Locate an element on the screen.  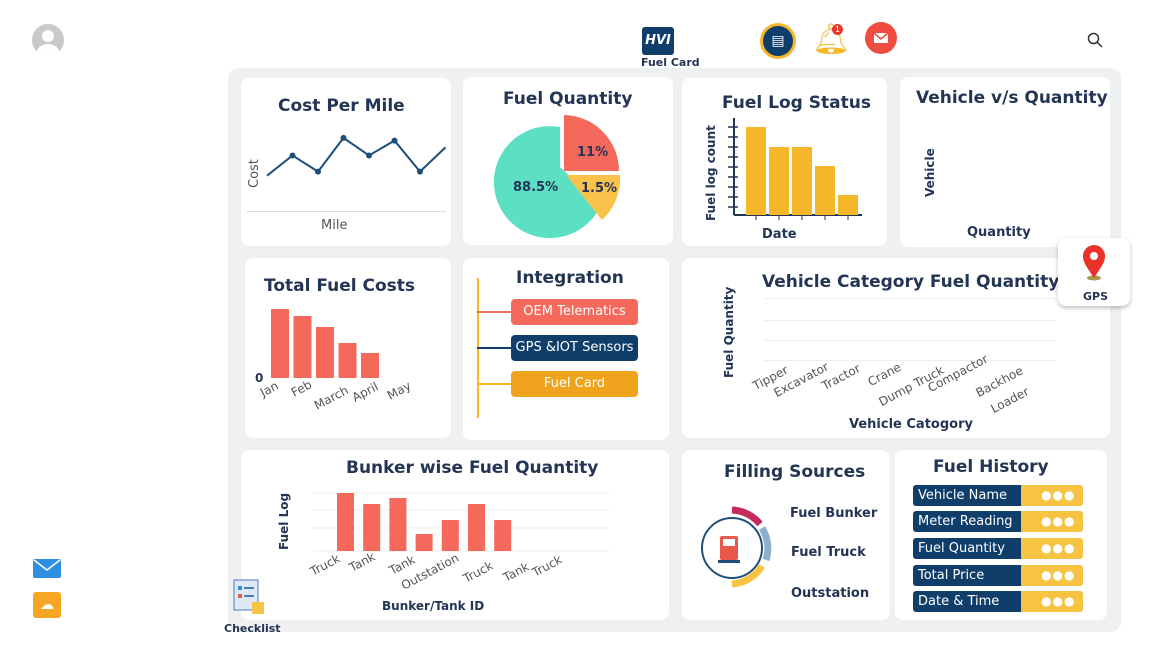
x-axis-label: Vehicle Catogory is located at coordinates (911, 424).